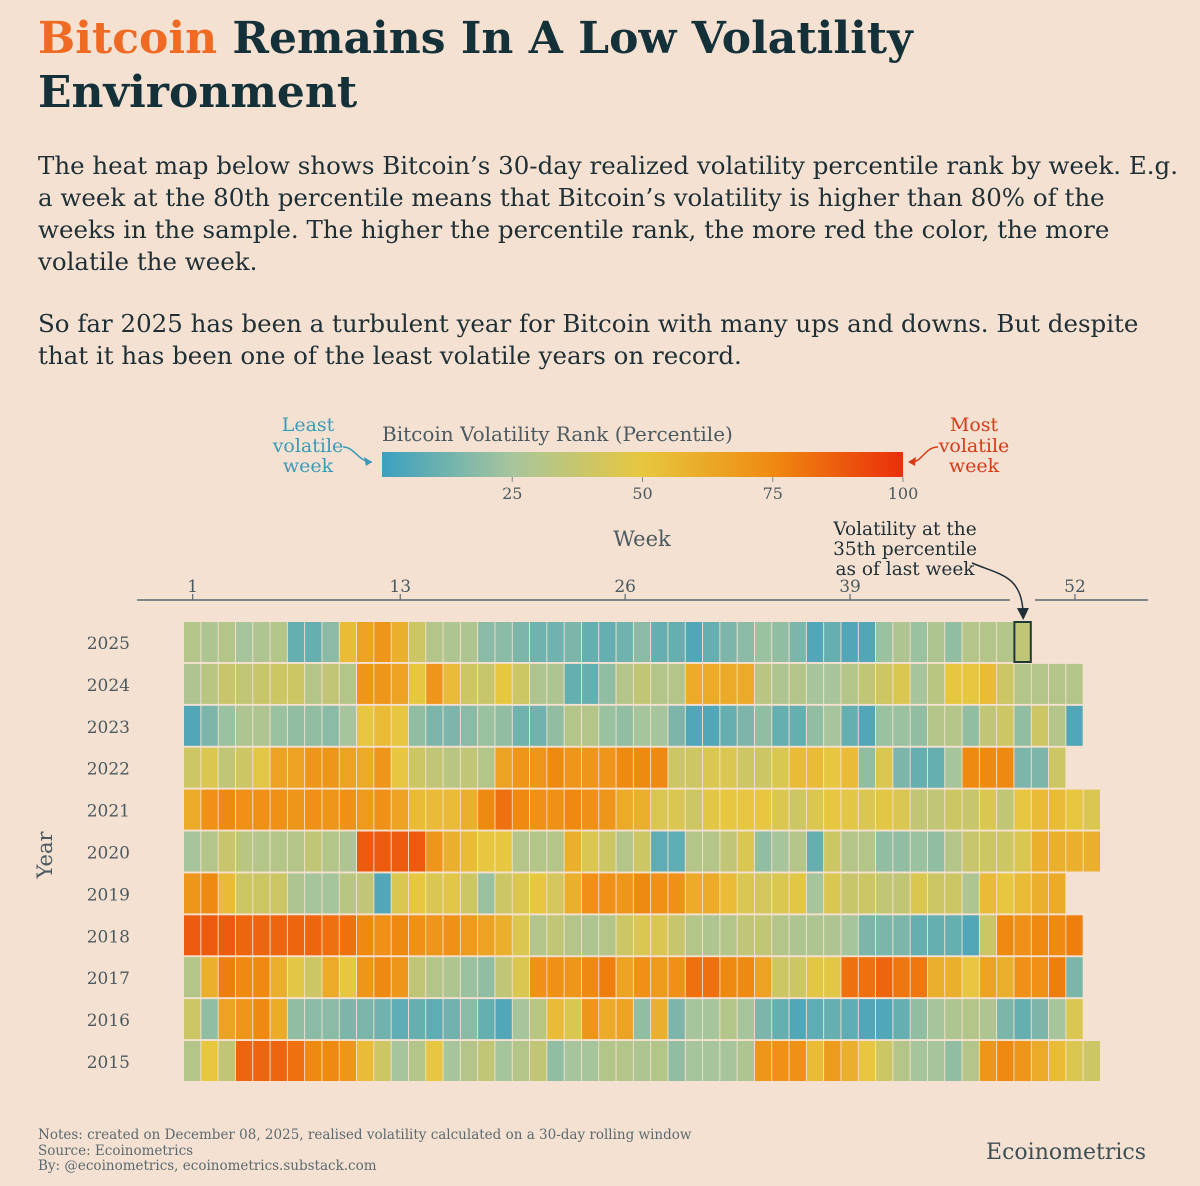 This screenshot has height=1186, width=1200. Describe the element at coordinates (108, 644) in the screenshot. I see `year-label: 2025` at that location.